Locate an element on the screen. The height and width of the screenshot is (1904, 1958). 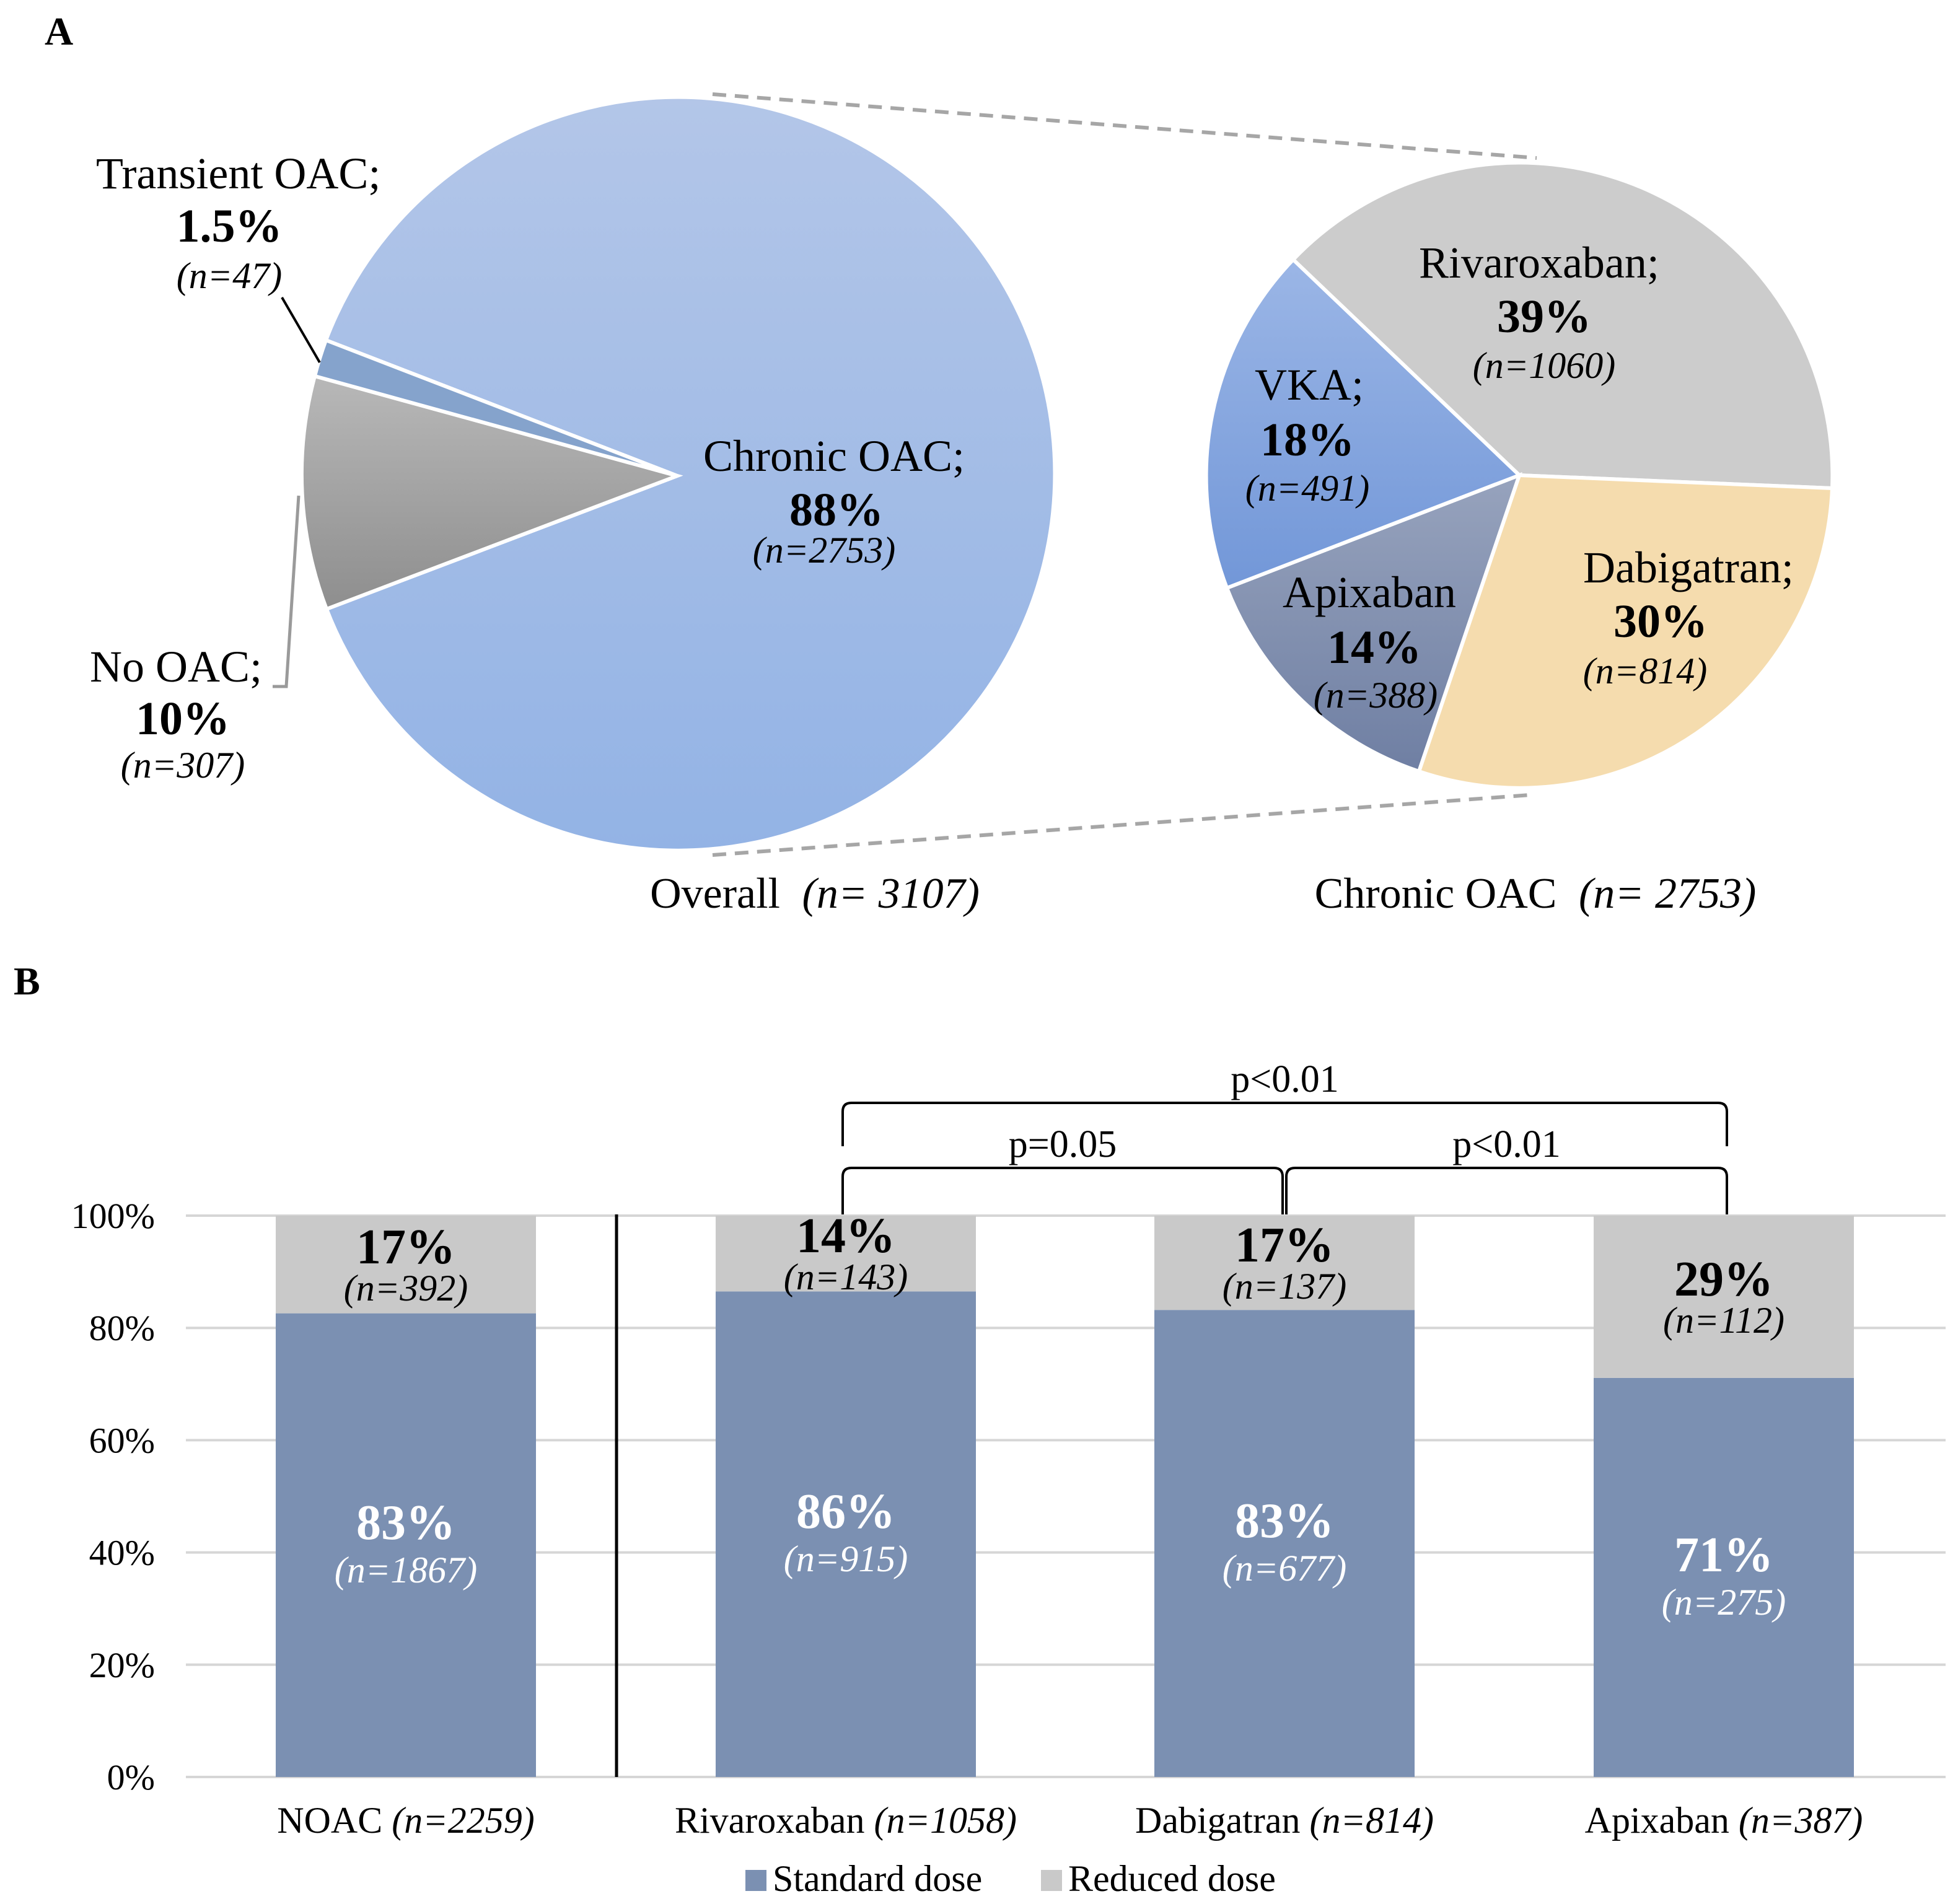
pct-apixaban: 14% is located at coordinates (1374, 647).